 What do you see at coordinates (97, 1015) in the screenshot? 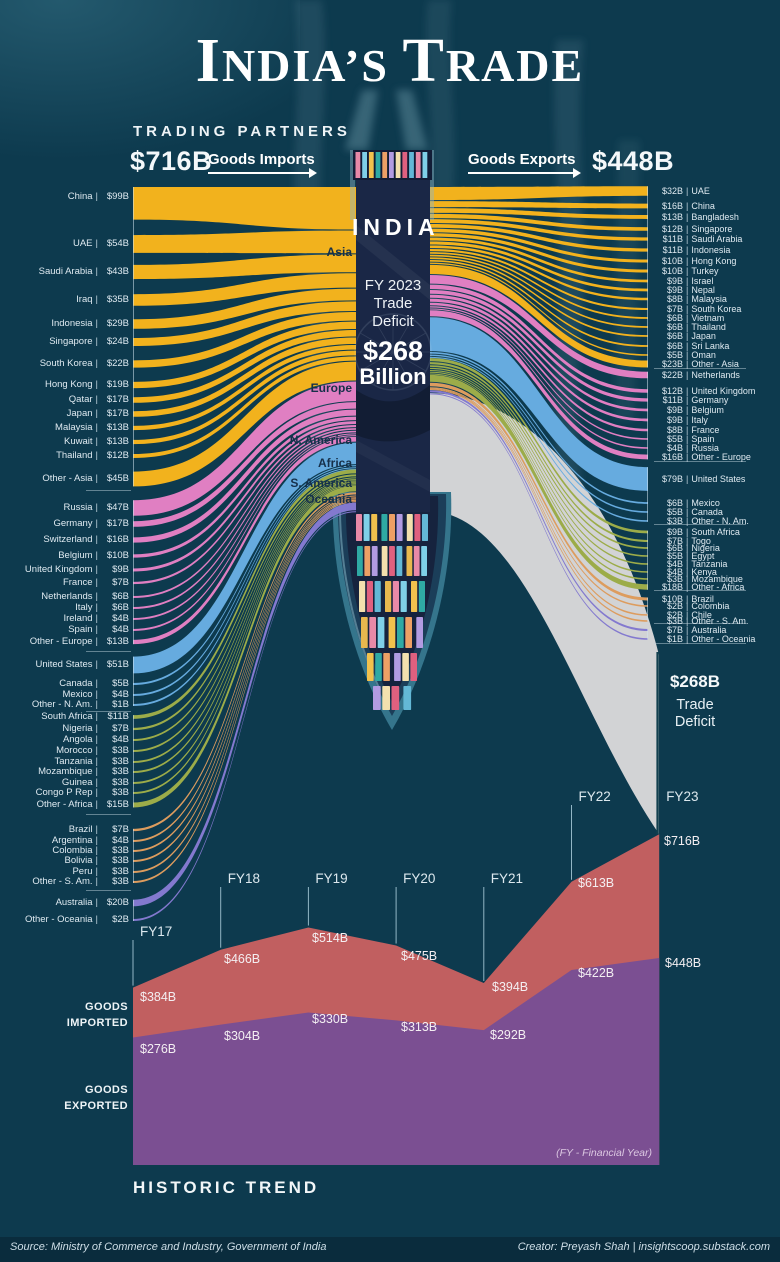
I see `legend-goods-imported: GOODS IMPORTED` at bounding box center [97, 1015].